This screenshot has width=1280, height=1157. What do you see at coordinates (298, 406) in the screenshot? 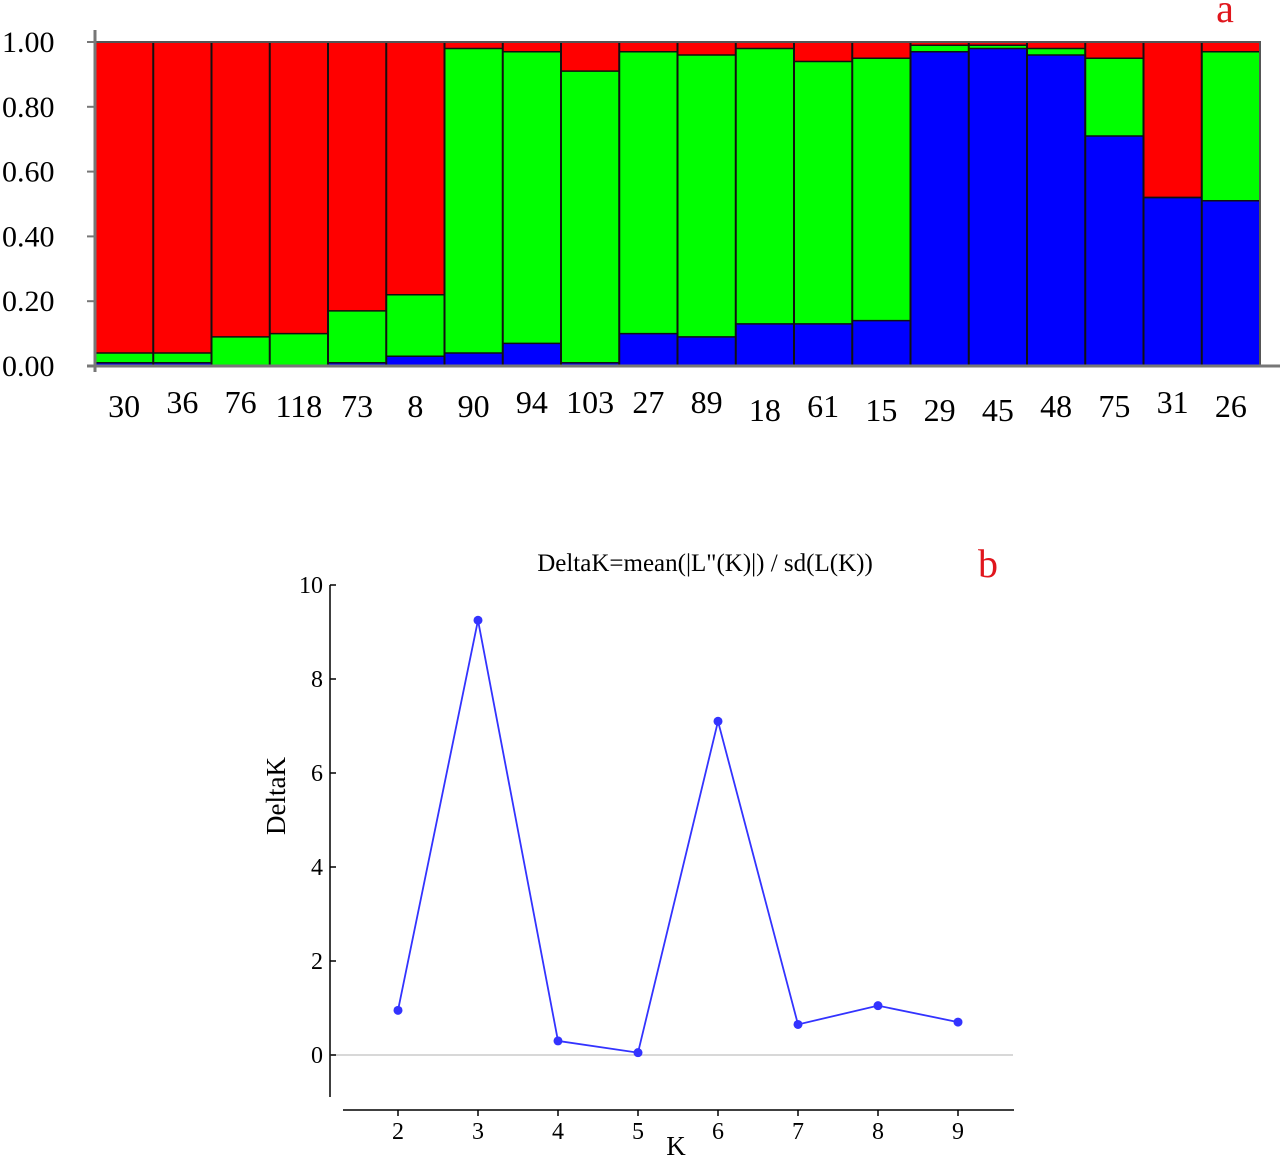
I see `x-tick-label: 118` at bounding box center [298, 406].